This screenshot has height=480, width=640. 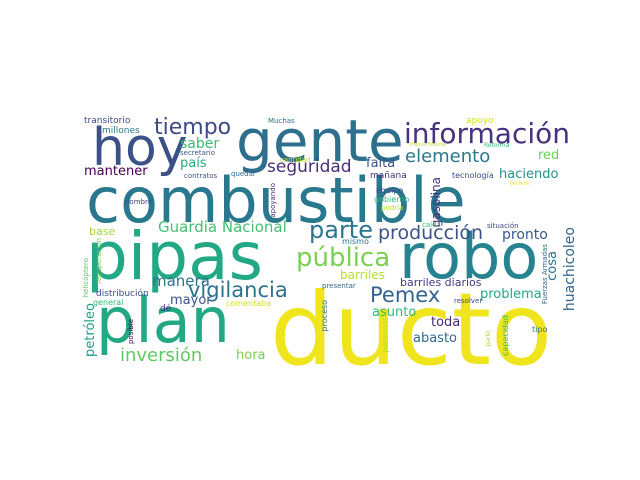 What do you see at coordinates (174, 256) in the screenshot?
I see `word-pipas: pipas` at bounding box center [174, 256].